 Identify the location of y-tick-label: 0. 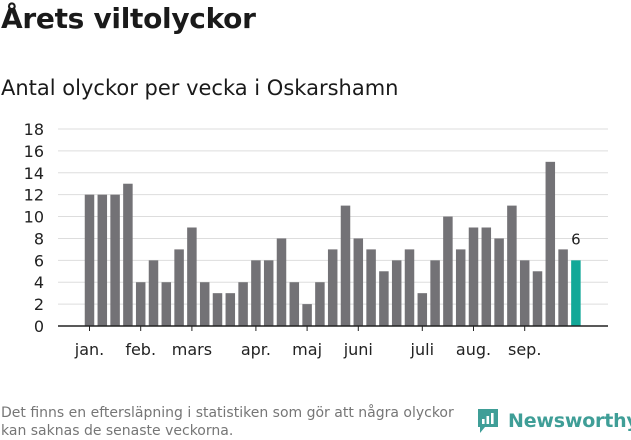
(39, 326).